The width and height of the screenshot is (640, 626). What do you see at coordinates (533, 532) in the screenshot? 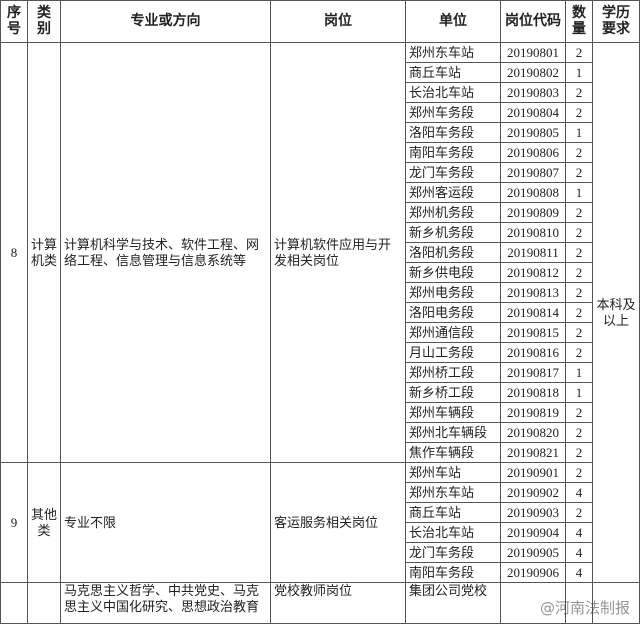
I see `code-cell: 20190904` at bounding box center [533, 532].